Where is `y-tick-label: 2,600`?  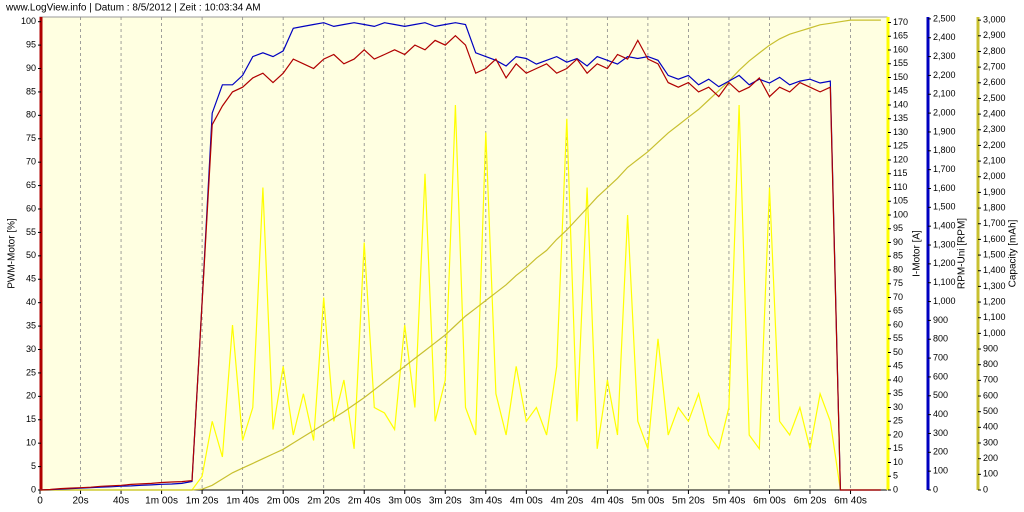
y-tick-label: 2,600 is located at coordinates (994, 82).